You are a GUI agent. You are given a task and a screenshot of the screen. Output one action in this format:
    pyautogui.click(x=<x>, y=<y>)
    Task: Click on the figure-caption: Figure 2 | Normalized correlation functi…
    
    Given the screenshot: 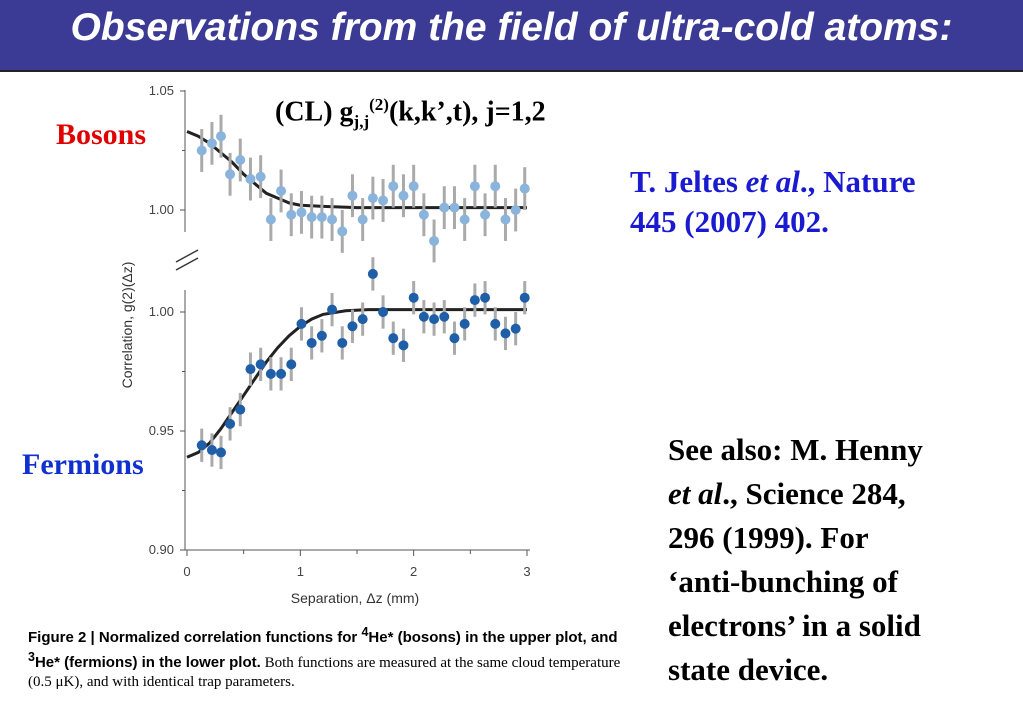 What is the action you would take?
    pyautogui.click(x=324, y=657)
    